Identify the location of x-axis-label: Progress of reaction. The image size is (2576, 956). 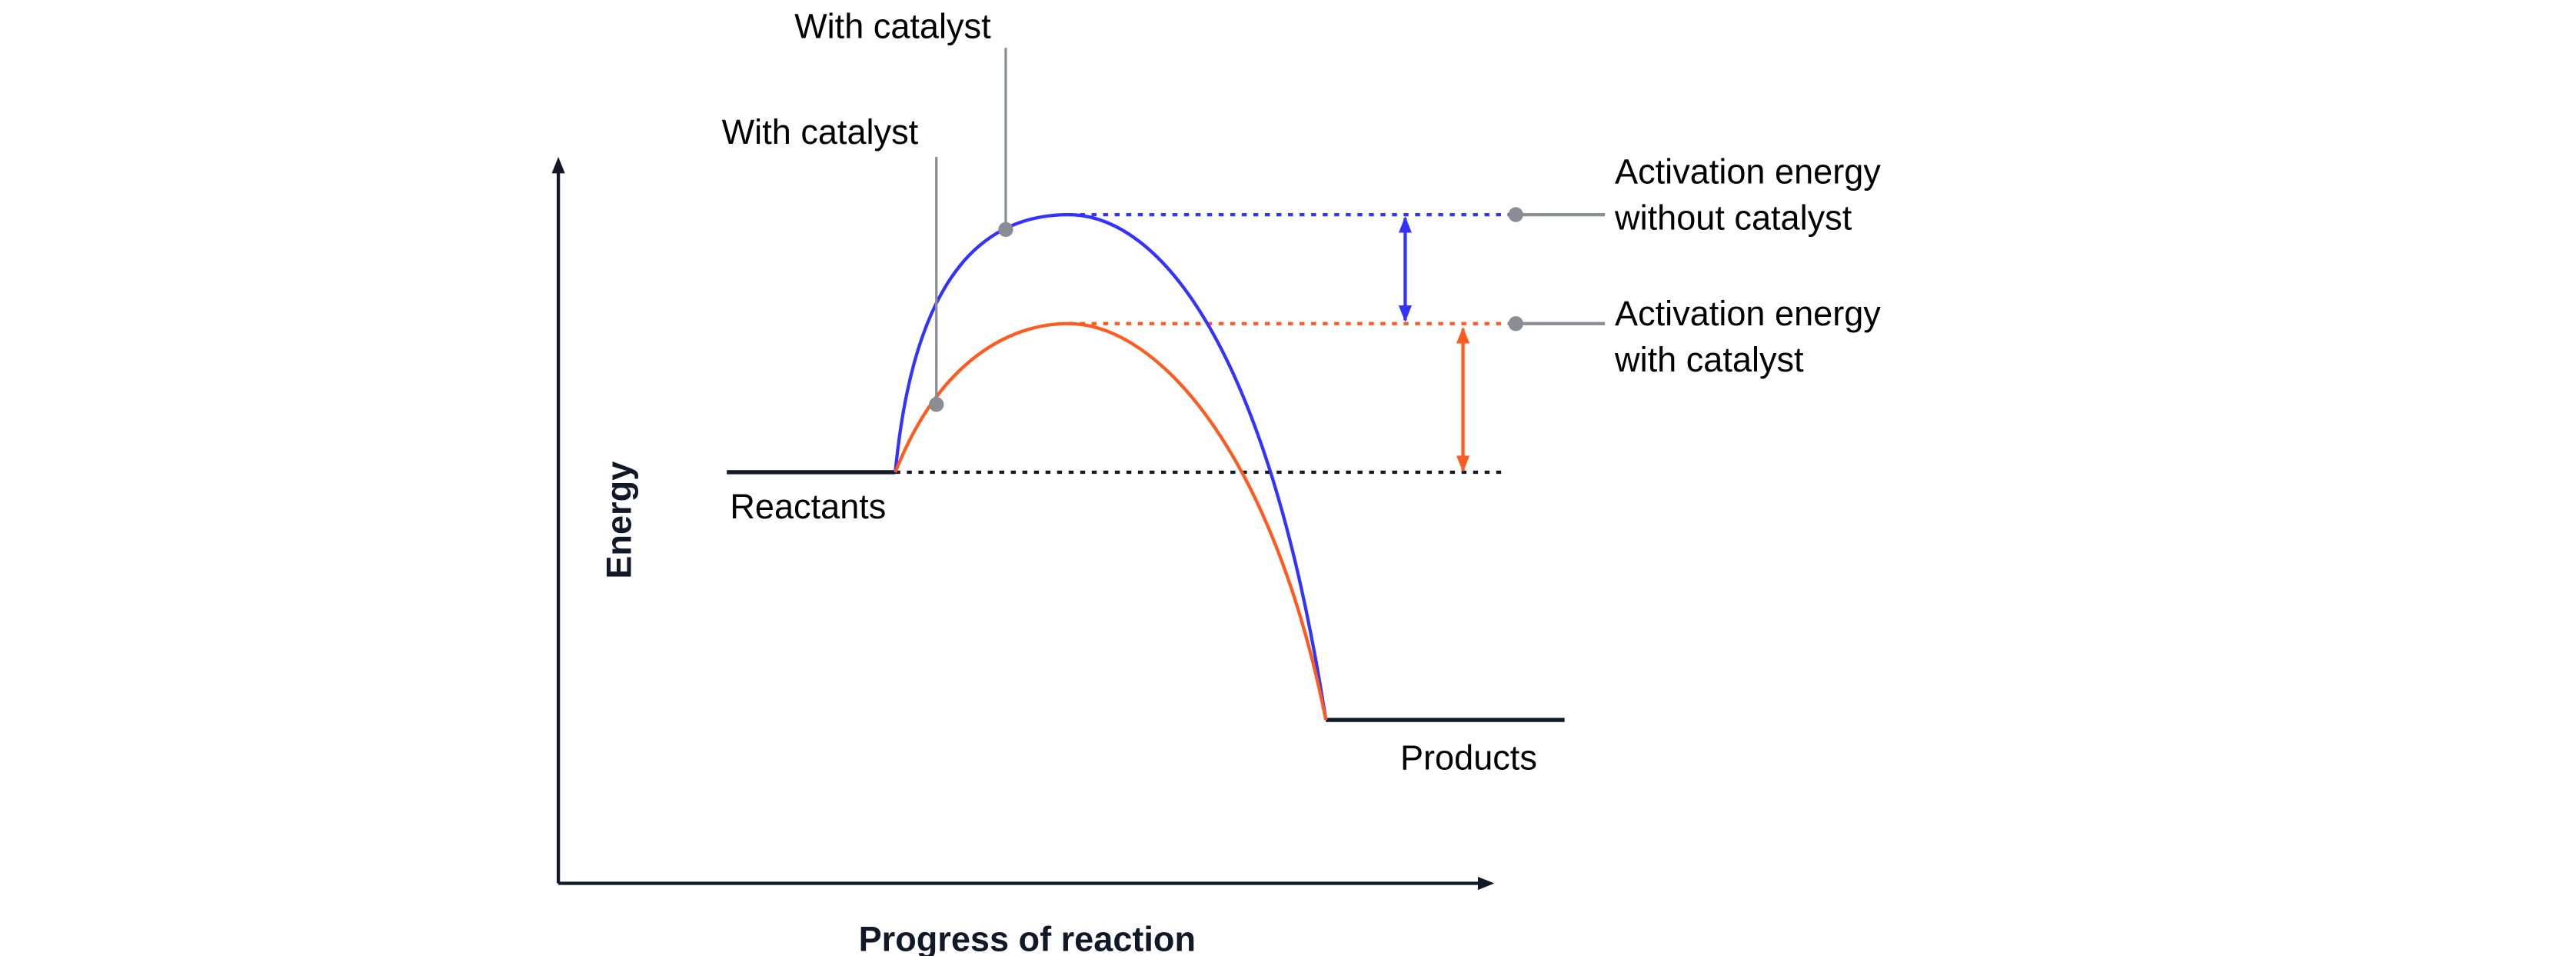
(1027, 938).